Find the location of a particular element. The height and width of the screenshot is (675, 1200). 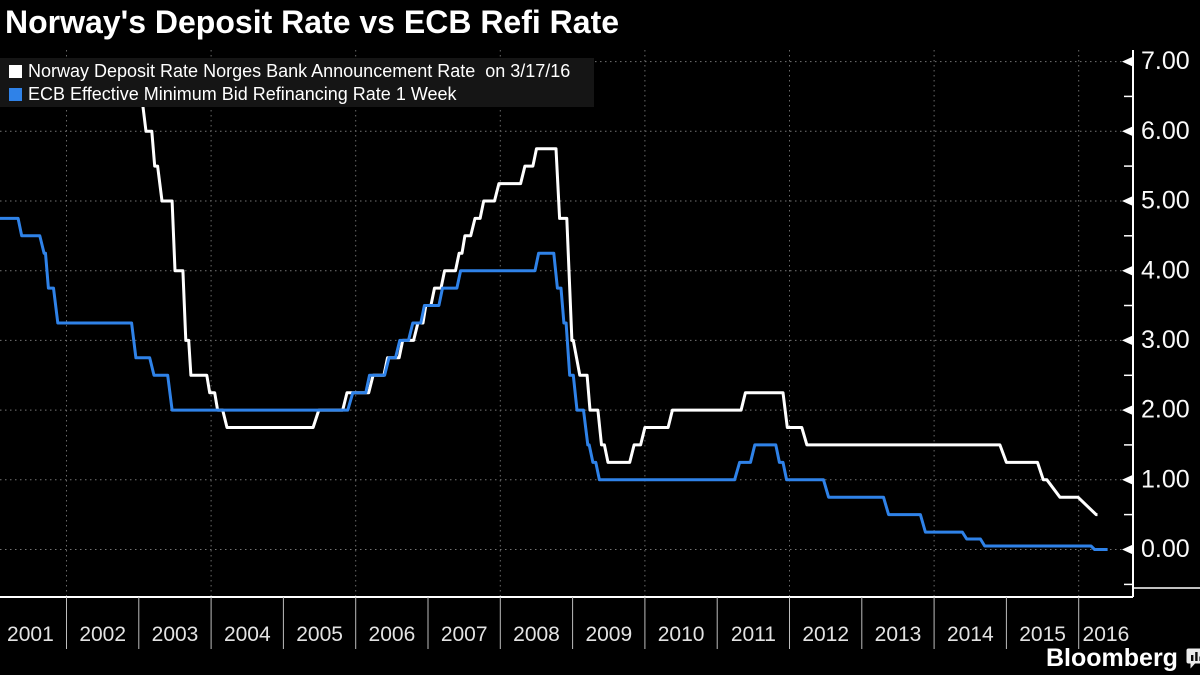

ecb-series-swatch is located at coordinates (15, 94).